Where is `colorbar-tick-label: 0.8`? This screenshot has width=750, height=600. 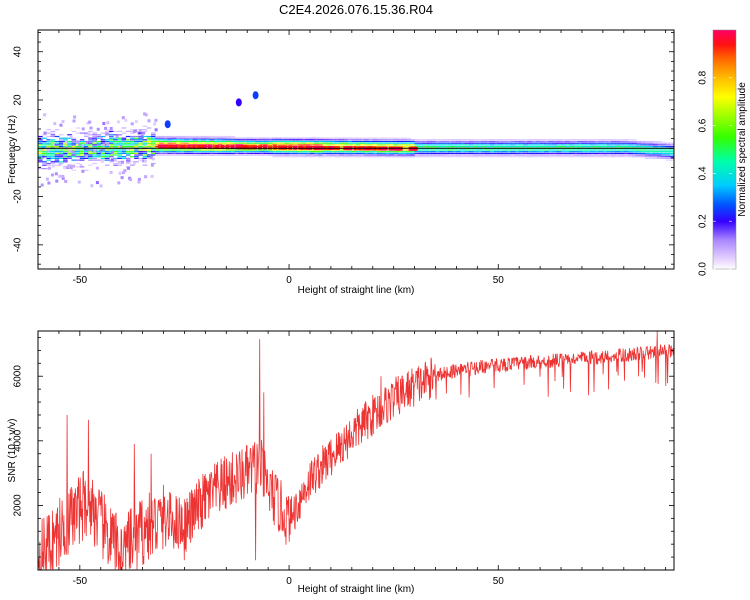 colorbar-tick-label: 0.8 is located at coordinates (703, 77).